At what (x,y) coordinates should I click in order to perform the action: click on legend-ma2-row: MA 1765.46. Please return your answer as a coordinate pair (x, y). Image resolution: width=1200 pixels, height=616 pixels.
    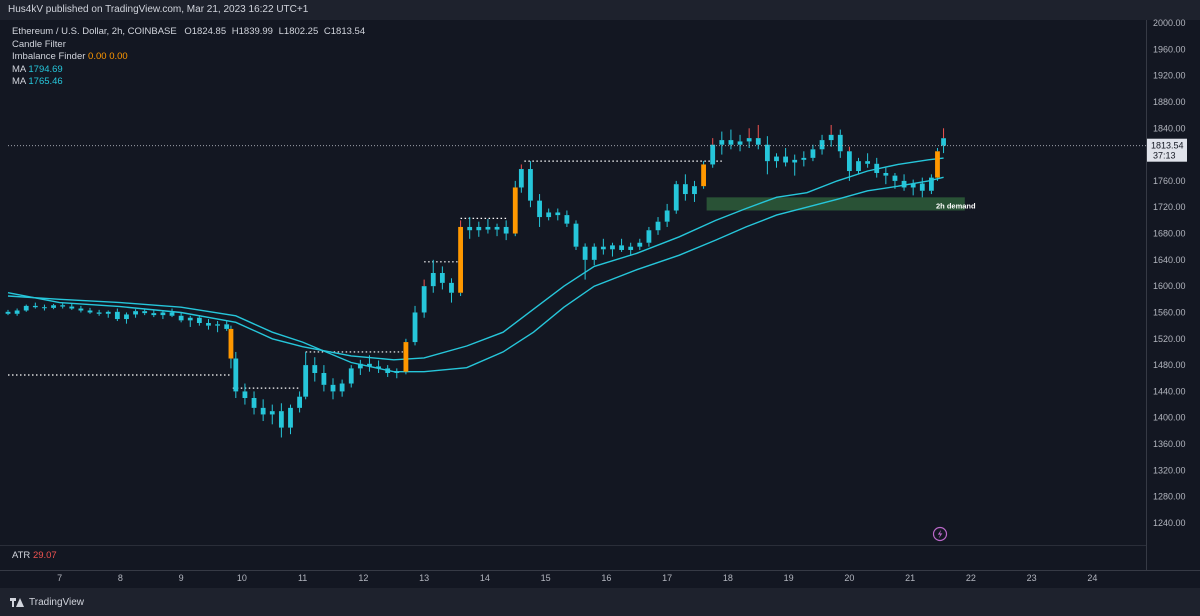
    Looking at the image, I should click on (188, 82).